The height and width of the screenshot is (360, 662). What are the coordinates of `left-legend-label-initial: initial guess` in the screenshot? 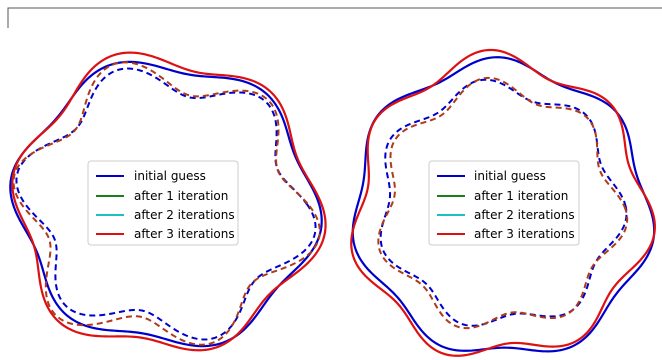 It's located at (170, 176).